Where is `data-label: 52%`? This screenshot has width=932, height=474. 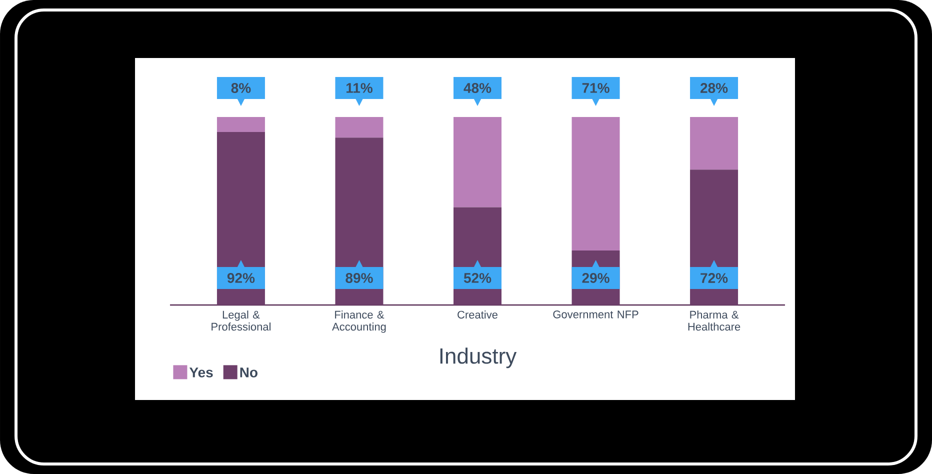
data-label: 52% is located at coordinates (478, 278).